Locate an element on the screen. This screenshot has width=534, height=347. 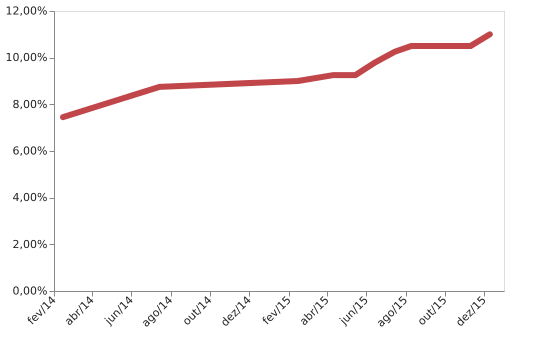
y-tick-label: 12,00% is located at coordinates (27, 11).